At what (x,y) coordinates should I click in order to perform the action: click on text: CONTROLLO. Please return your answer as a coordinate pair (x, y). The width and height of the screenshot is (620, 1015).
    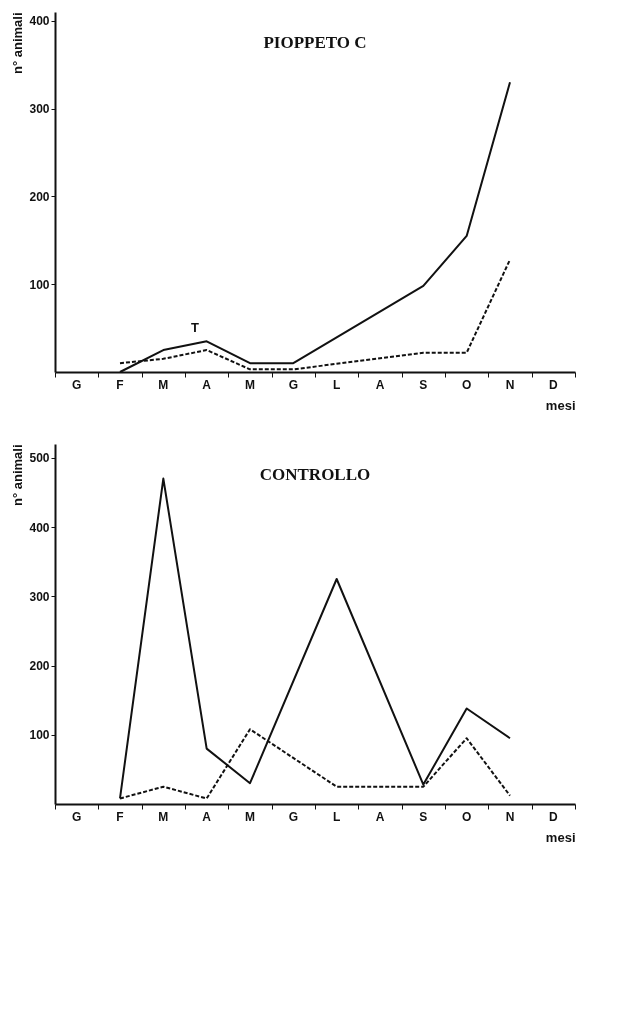
    Looking at the image, I should click on (315, 474).